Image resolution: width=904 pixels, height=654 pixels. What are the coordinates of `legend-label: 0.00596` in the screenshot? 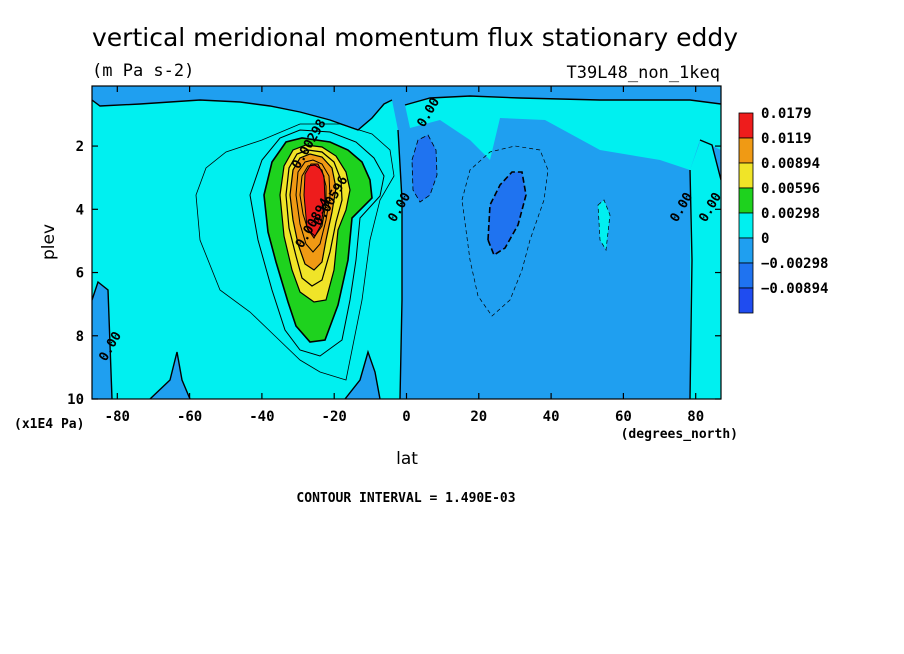 It's located at (790, 189).